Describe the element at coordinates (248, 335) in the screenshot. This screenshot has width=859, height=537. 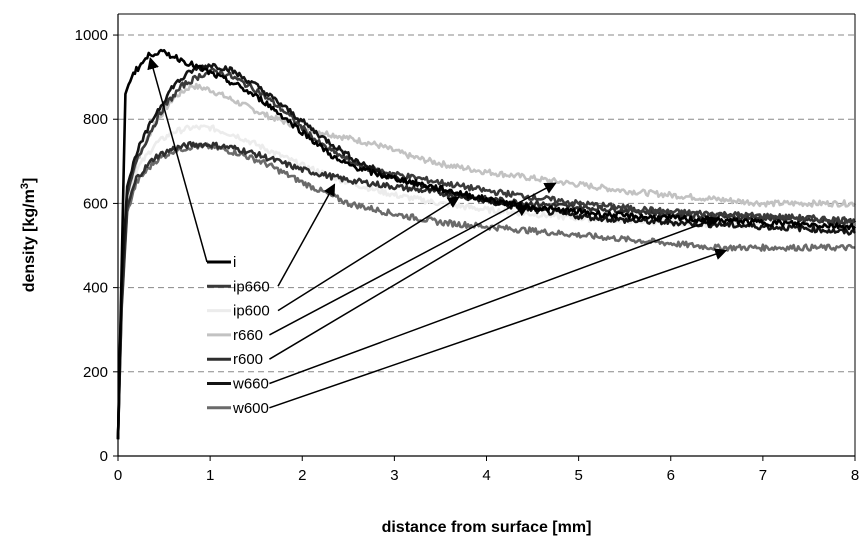
I see `legend-label-r660: r660` at that location.